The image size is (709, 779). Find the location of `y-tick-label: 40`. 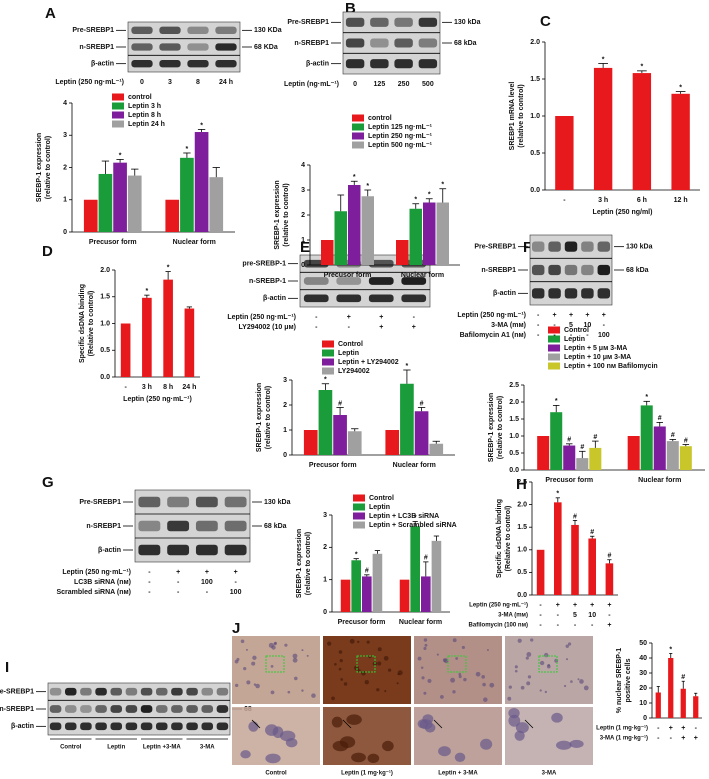

y-tick-label: 40 is located at coordinates (643, 658).